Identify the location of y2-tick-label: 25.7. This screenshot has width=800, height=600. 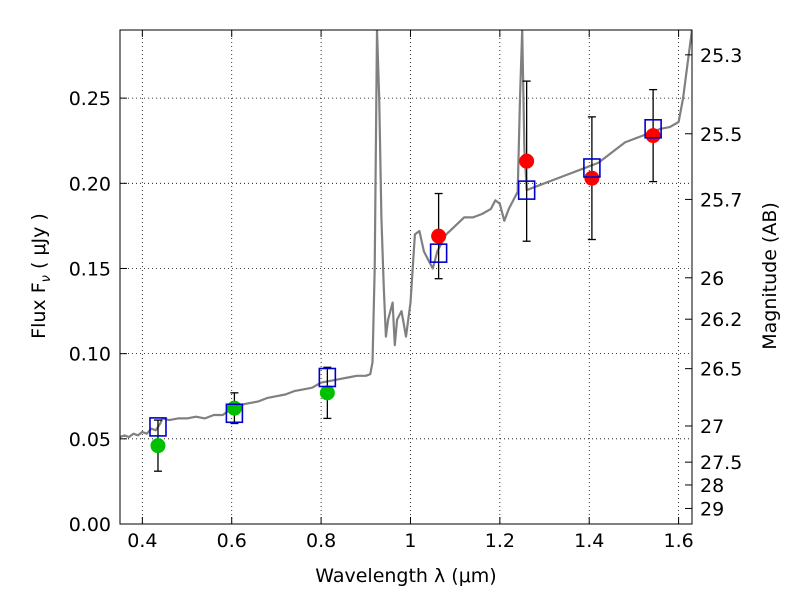
(721, 200).